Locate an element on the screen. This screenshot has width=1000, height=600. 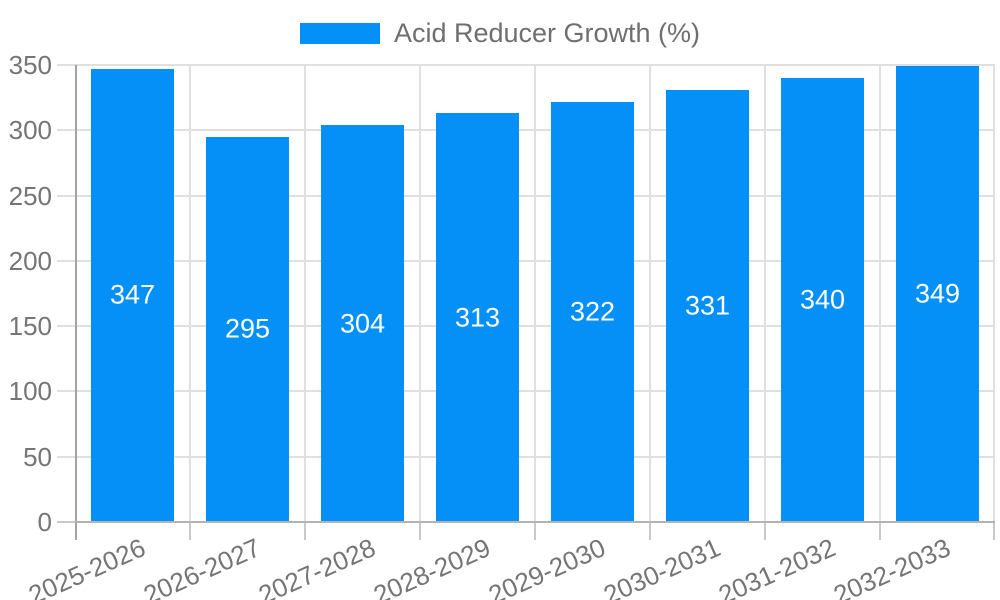
bar-2025-2026: 347 is located at coordinates (132, 295).